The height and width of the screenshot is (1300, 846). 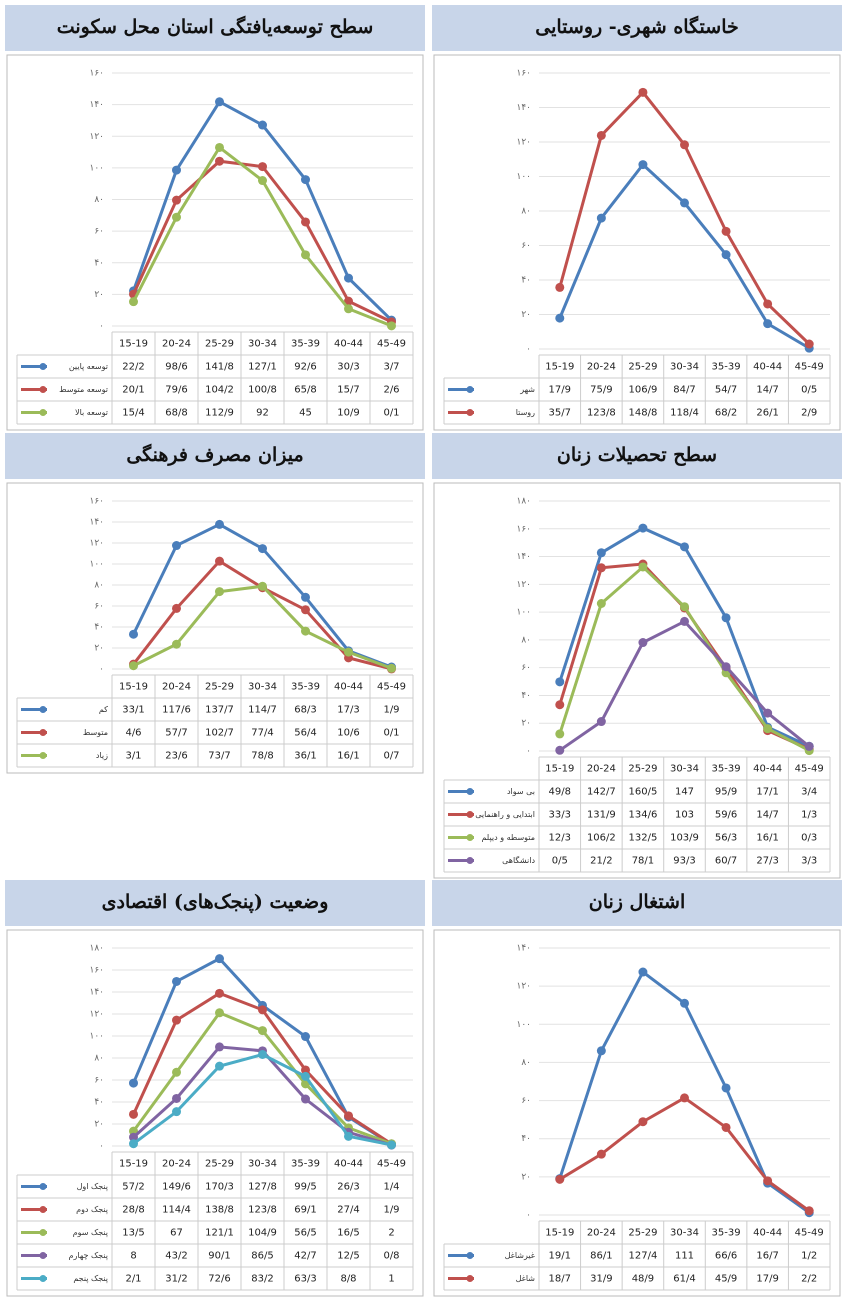 What do you see at coordinates (348, 1256) in the screenshot?
I see `data-cell: 12/5` at bounding box center [348, 1256].